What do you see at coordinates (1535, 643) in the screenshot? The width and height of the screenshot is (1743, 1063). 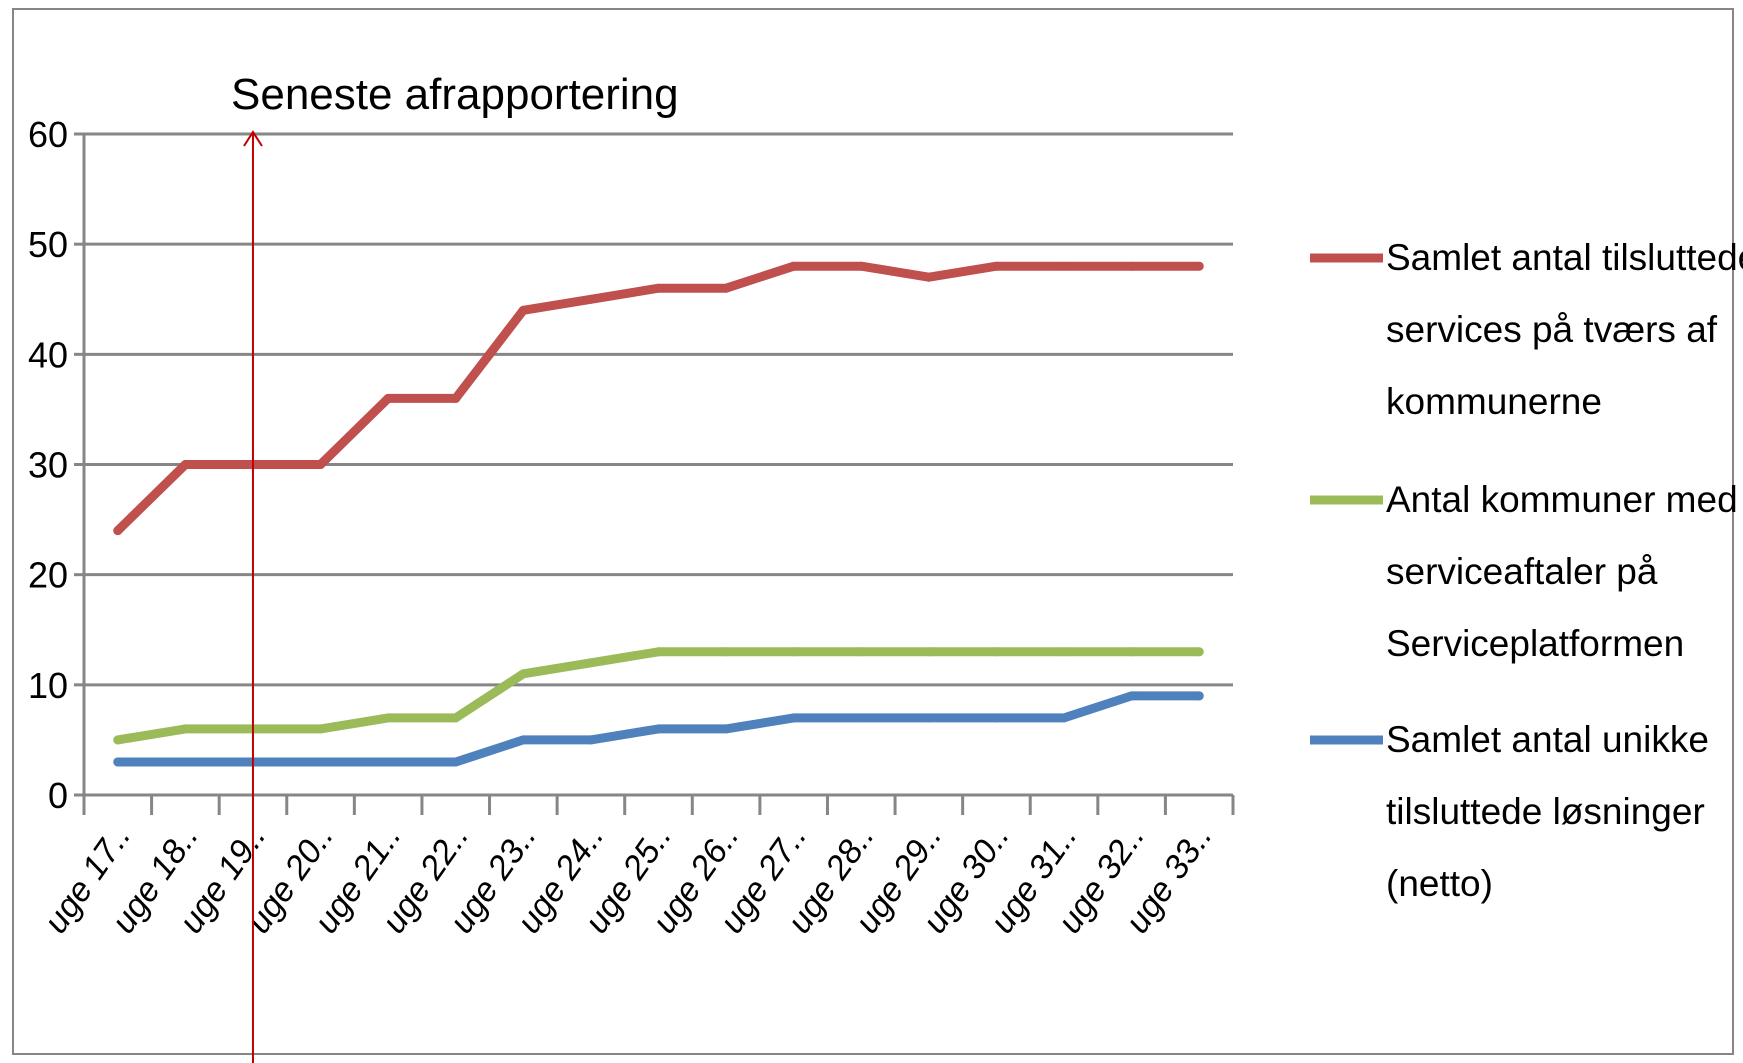 I see `legend-label: Serviceplatformen` at bounding box center [1535, 643].